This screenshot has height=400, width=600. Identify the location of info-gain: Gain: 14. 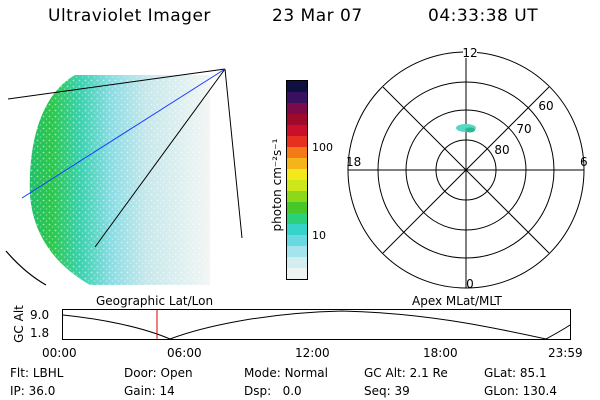
(149, 391).